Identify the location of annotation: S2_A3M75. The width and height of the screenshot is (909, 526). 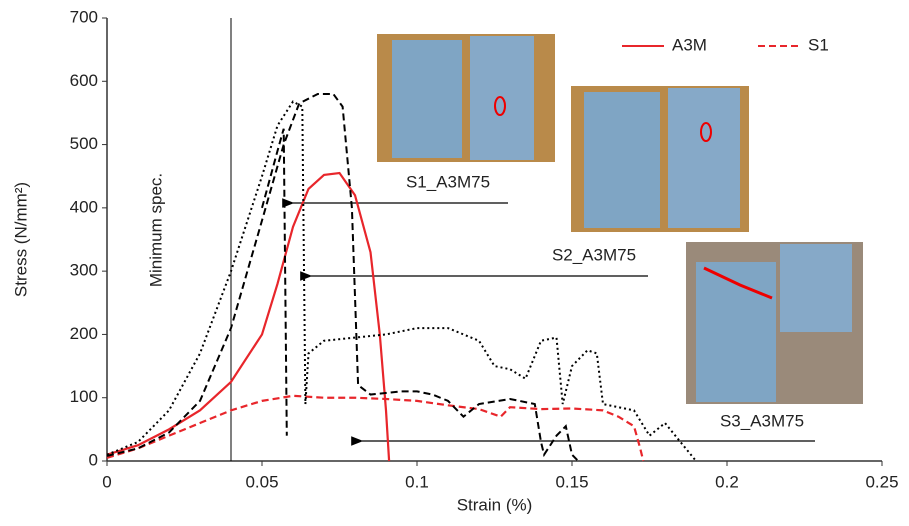
(594, 254).